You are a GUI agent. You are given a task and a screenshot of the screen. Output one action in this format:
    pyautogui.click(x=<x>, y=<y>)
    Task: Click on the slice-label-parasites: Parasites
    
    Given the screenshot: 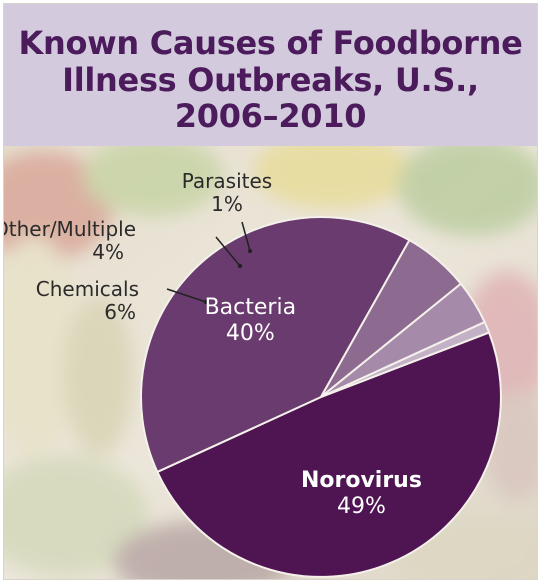 What is the action you would take?
    pyautogui.click(x=227, y=181)
    